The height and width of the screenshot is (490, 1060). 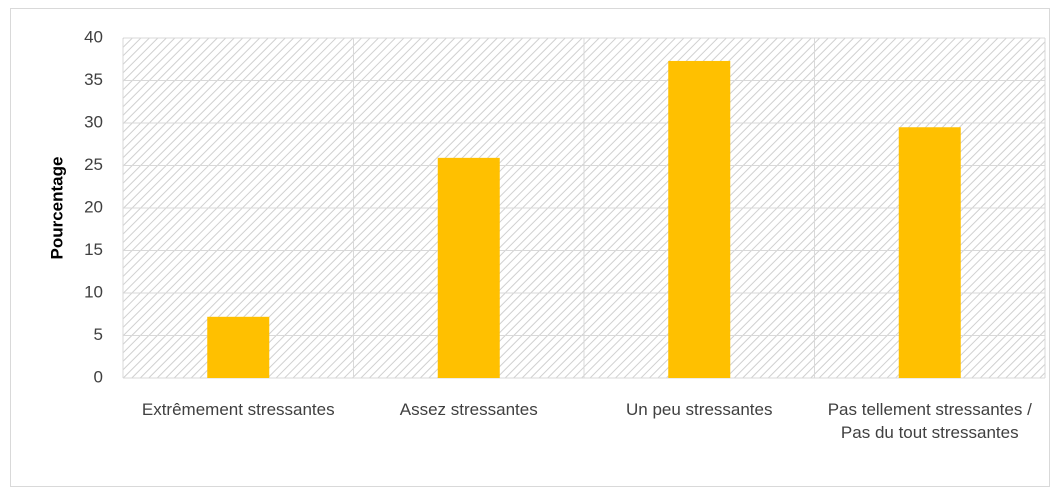 I want to click on y-tick-label: 35, so click(x=93, y=79).